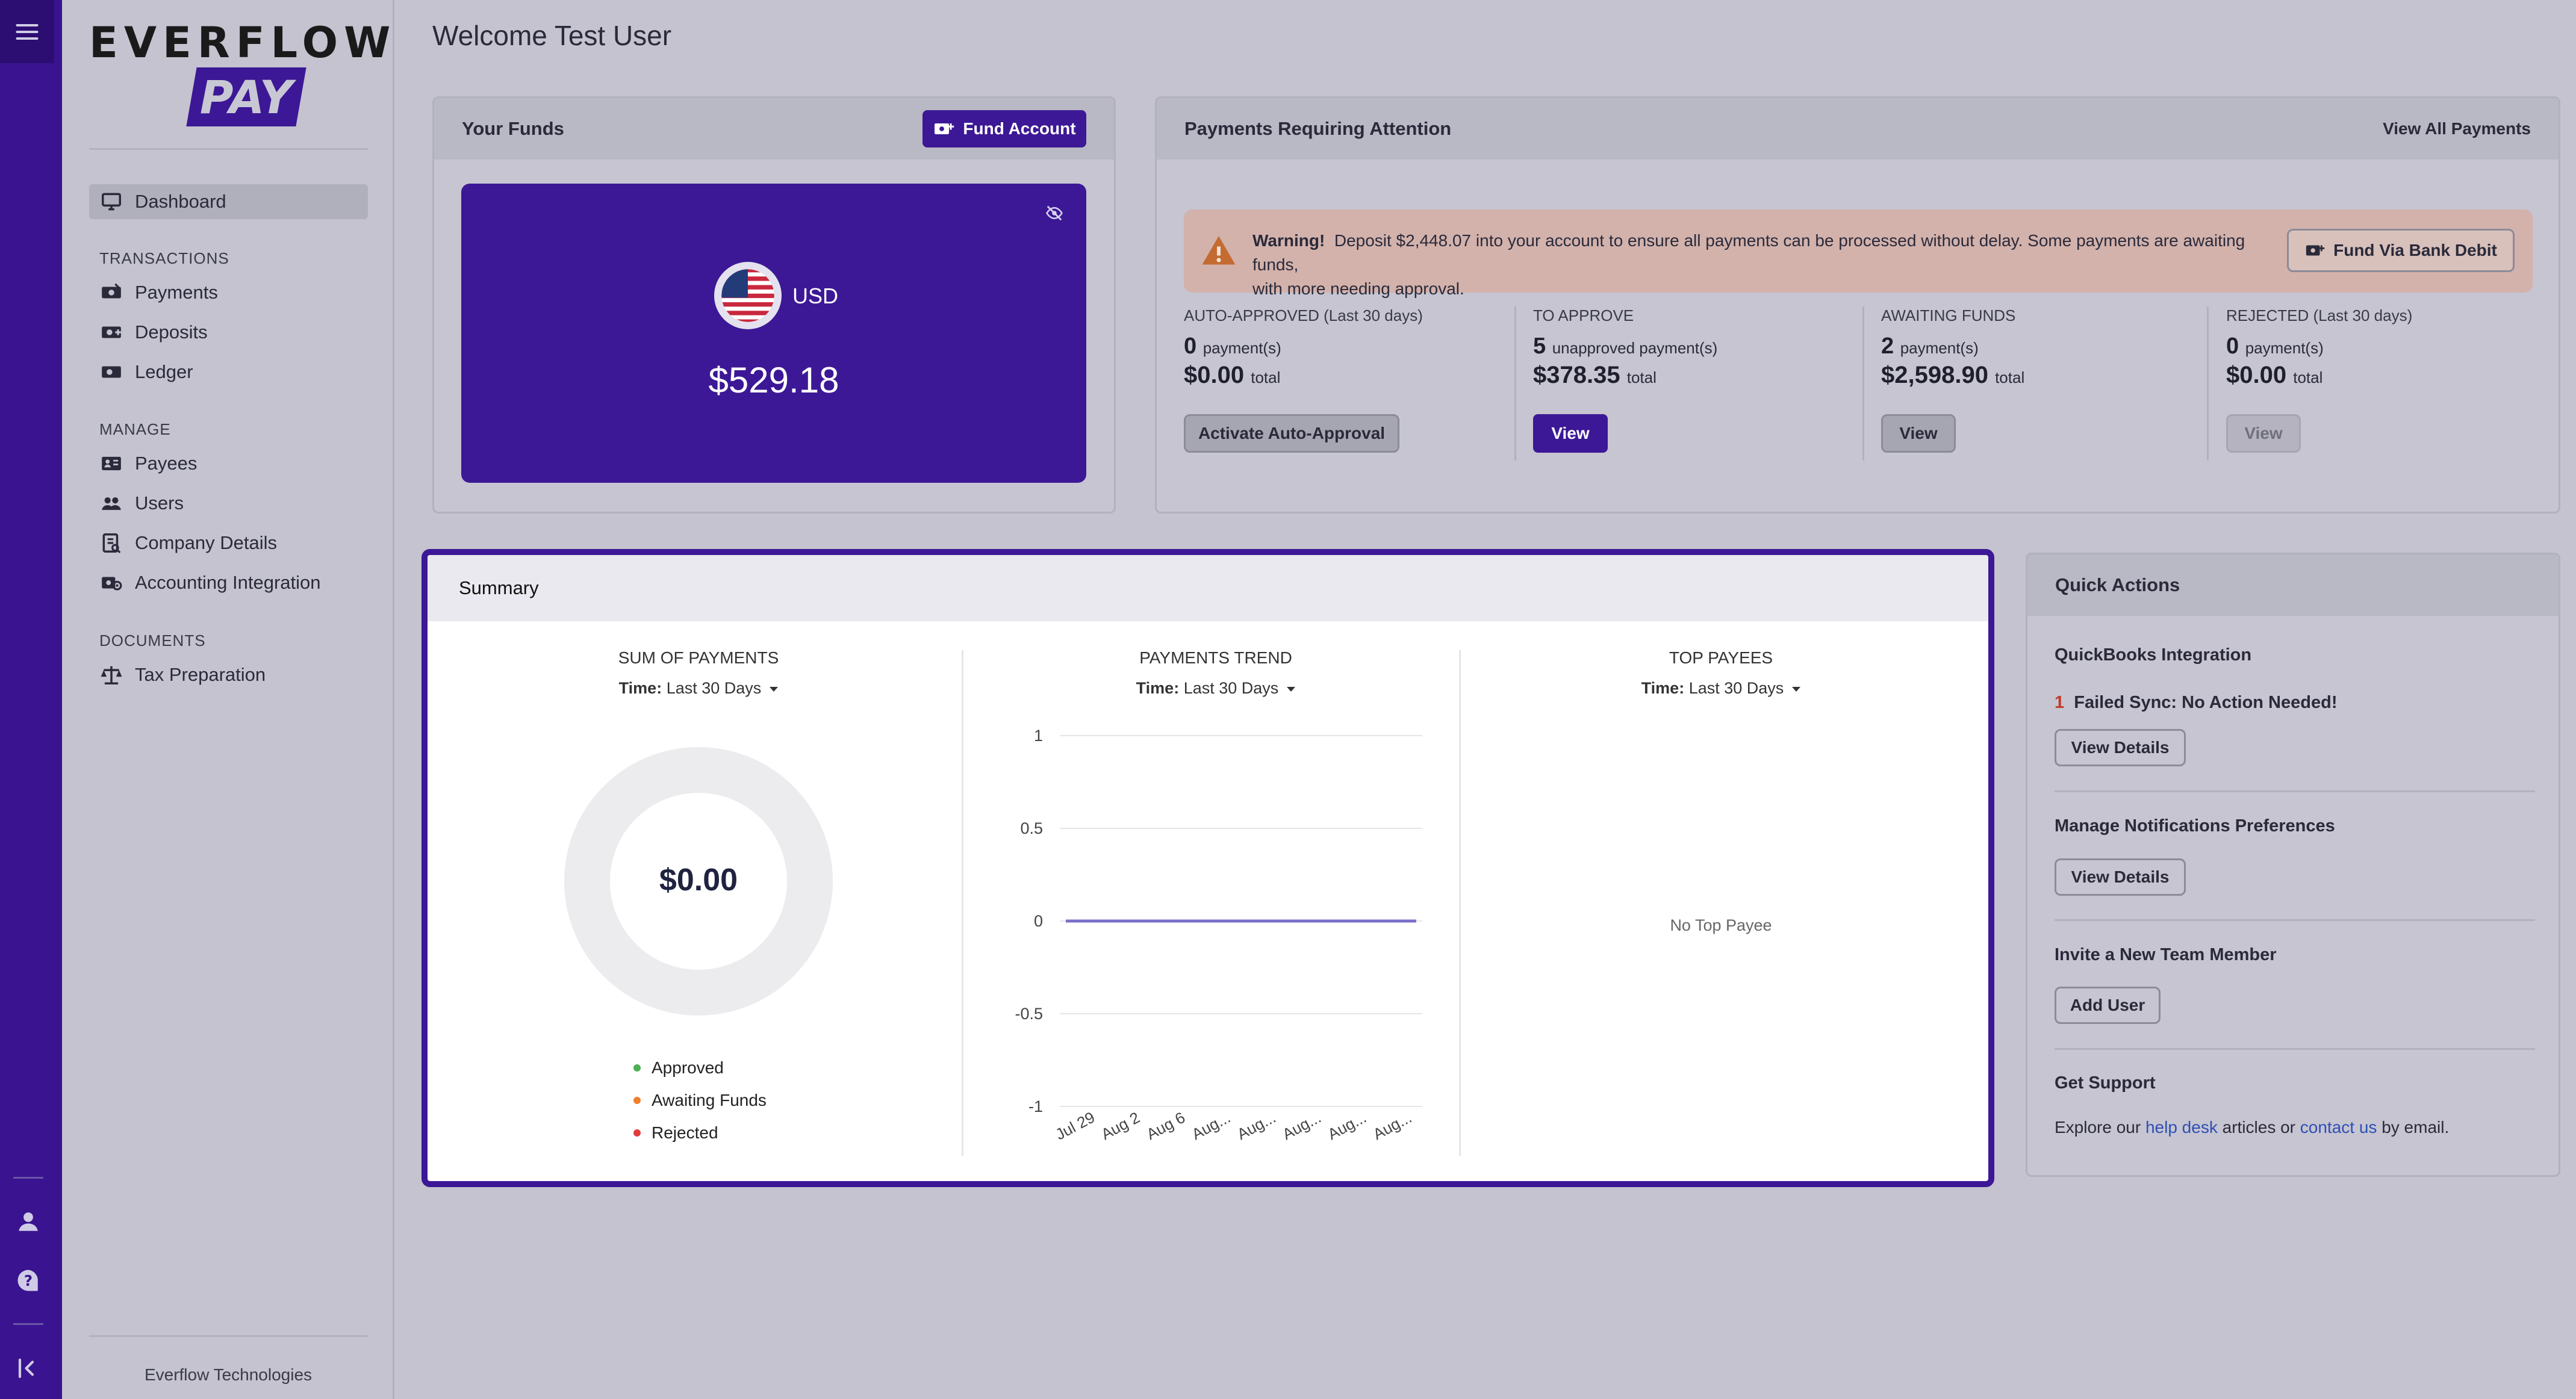 This screenshot has width=2576, height=1399. What do you see at coordinates (1038, 921) in the screenshot?
I see `y-tick-label: 0` at bounding box center [1038, 921].